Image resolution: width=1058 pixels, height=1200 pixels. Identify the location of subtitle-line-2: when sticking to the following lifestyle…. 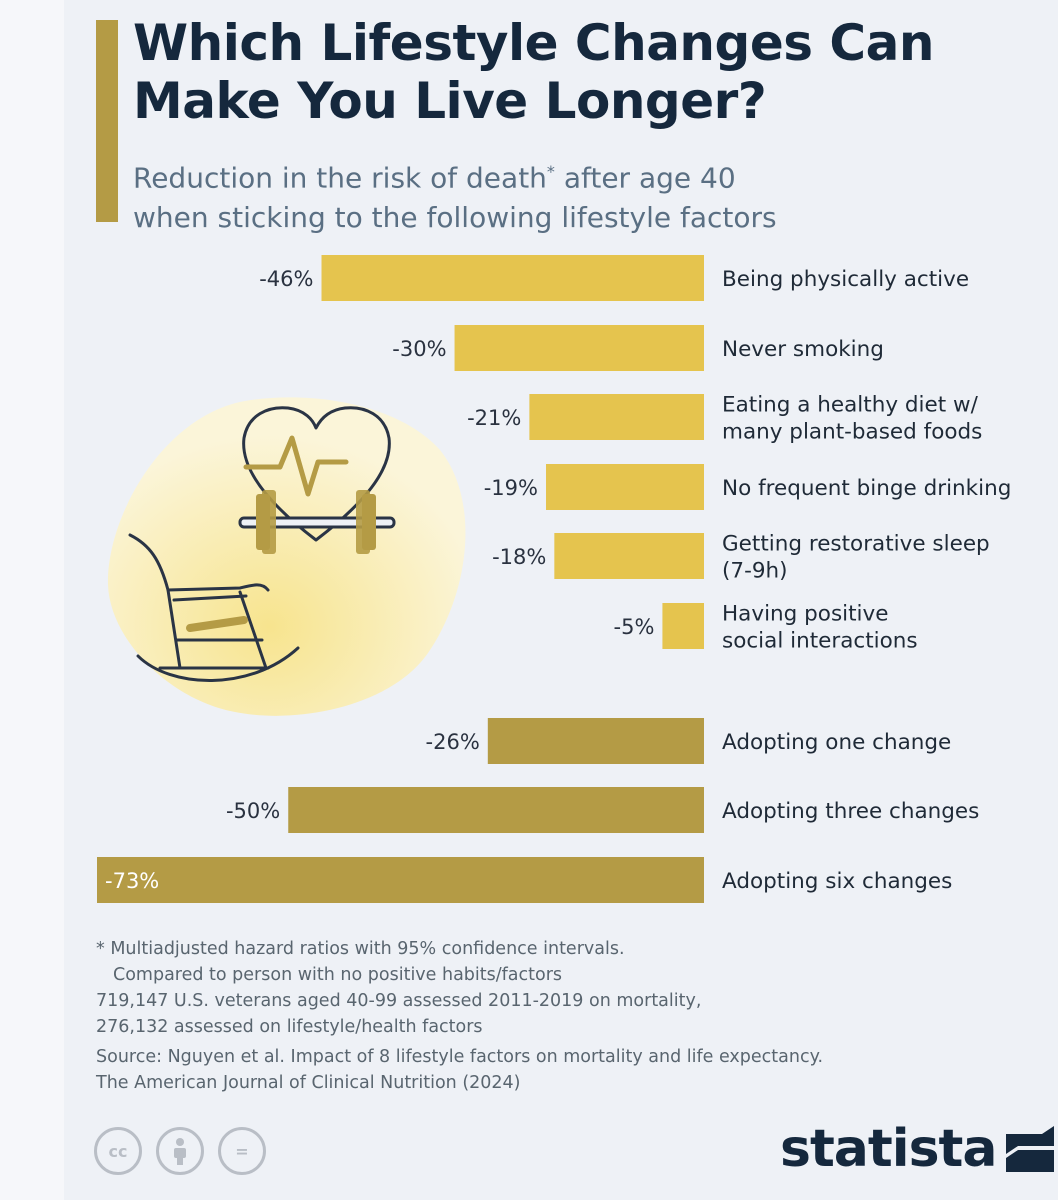
(455, 218).